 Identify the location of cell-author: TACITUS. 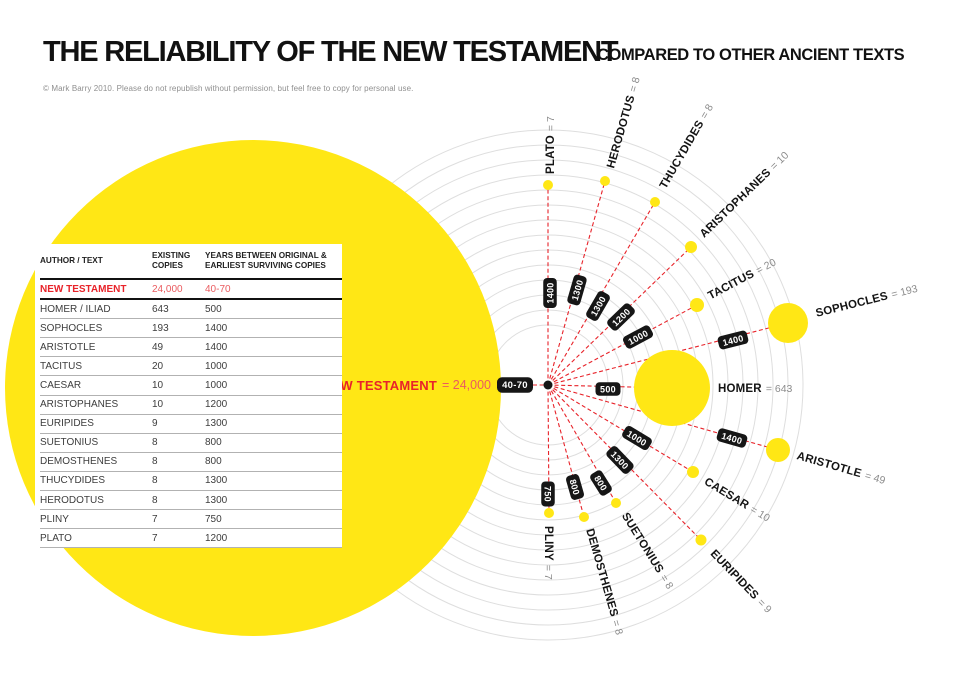
(61, 366).